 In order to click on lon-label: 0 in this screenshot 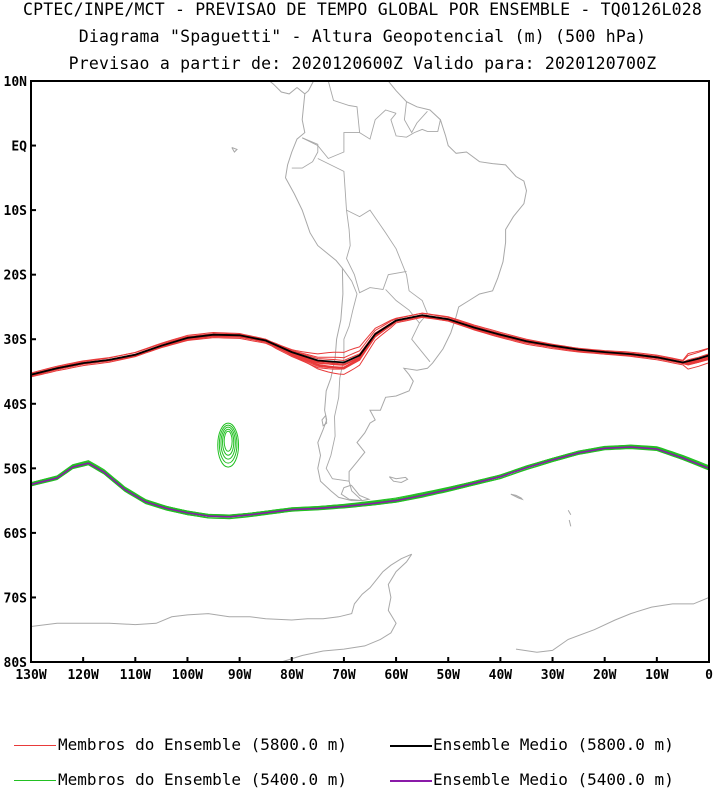, I will do `click(709, 675)`.